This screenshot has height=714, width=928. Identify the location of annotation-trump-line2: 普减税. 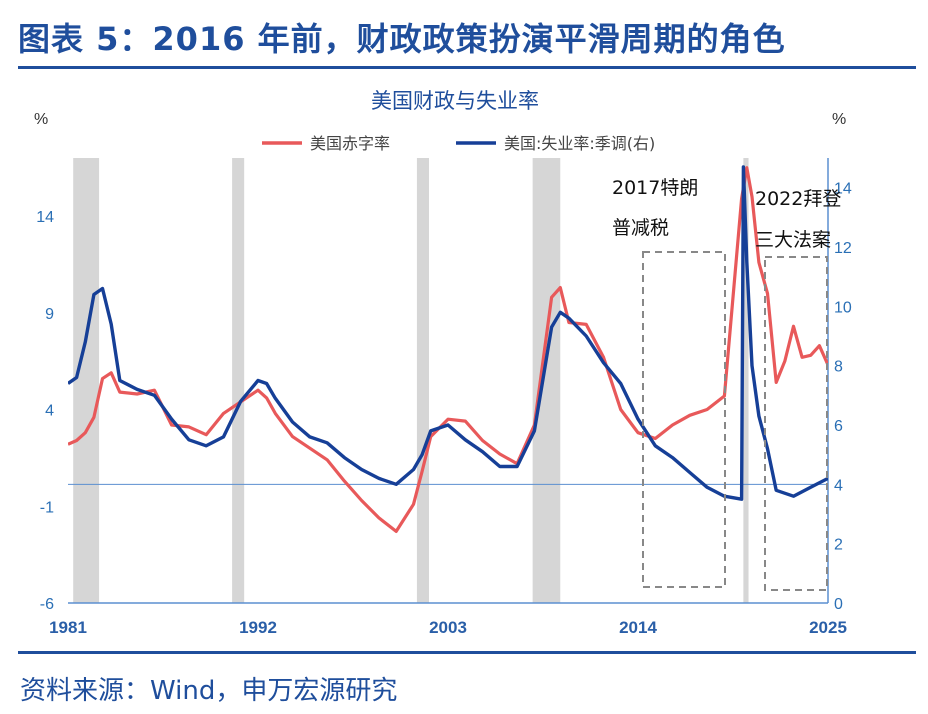
(640, 228).